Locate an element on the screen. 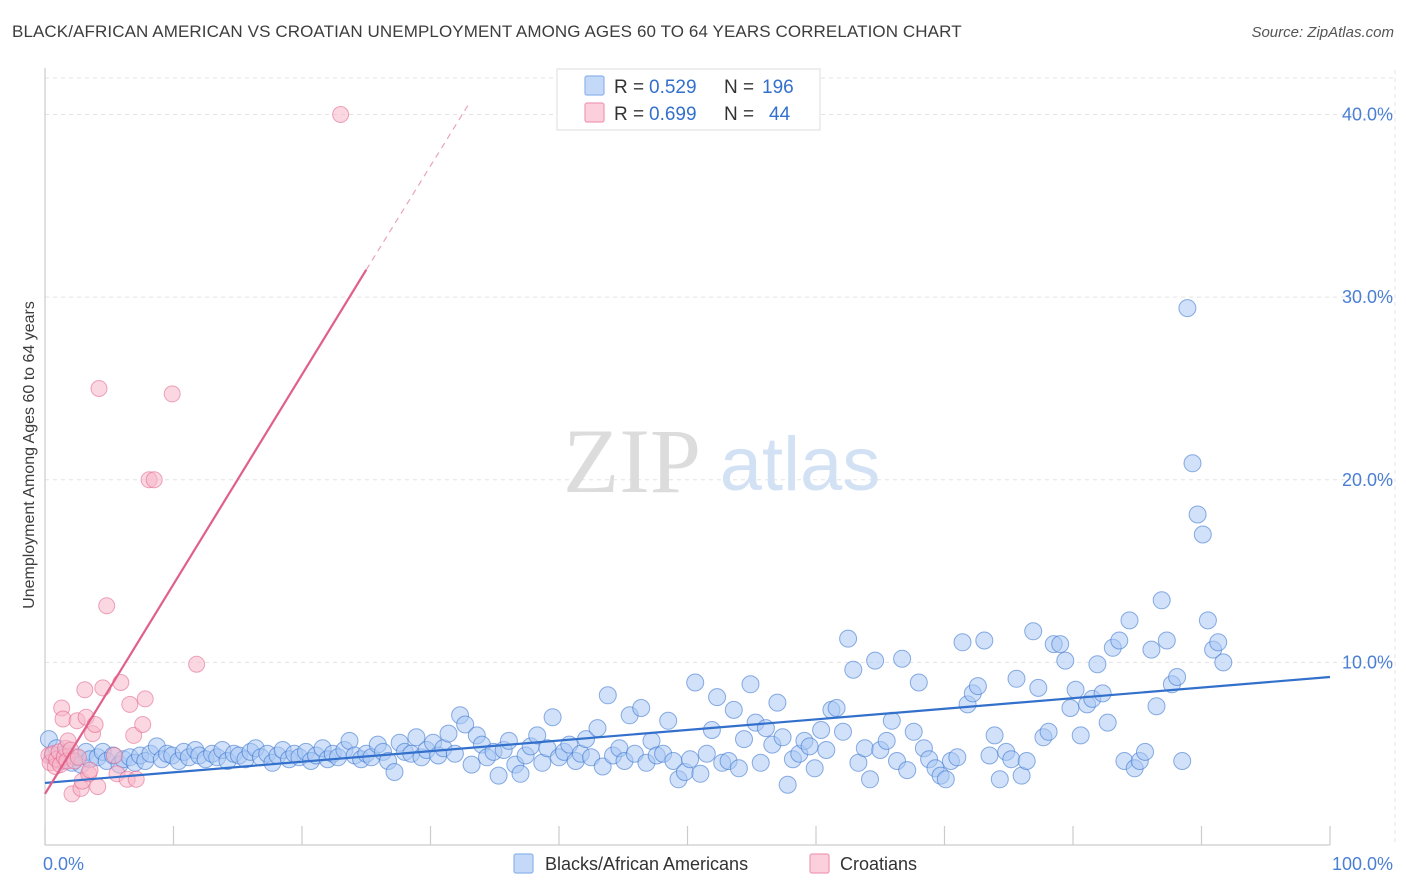 The width and height of the screenshot is (1406, 892). y-tick-label: 30.0% is located at coordinates (1367, 297).